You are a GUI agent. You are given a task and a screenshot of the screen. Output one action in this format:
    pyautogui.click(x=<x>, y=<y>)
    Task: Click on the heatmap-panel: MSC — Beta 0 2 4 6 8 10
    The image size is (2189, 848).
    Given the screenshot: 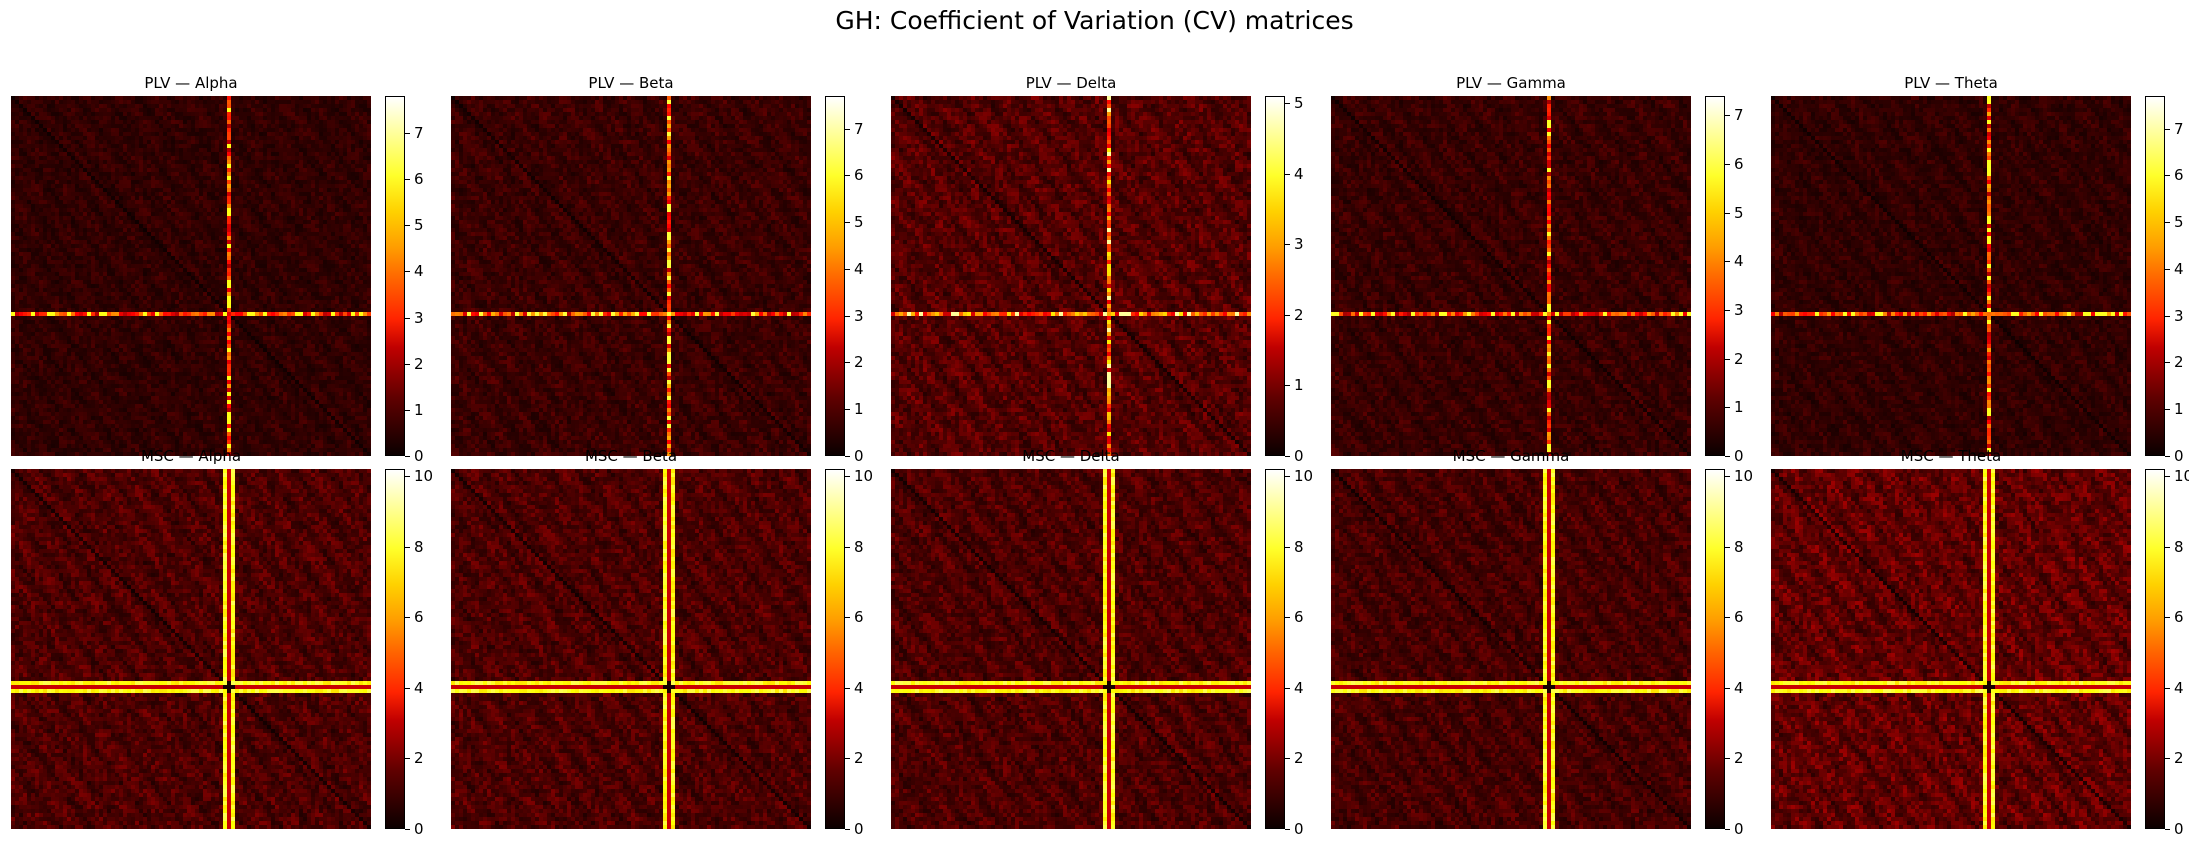 What is the action you would take?
    pyautogui.click(x=663, y=642)
    